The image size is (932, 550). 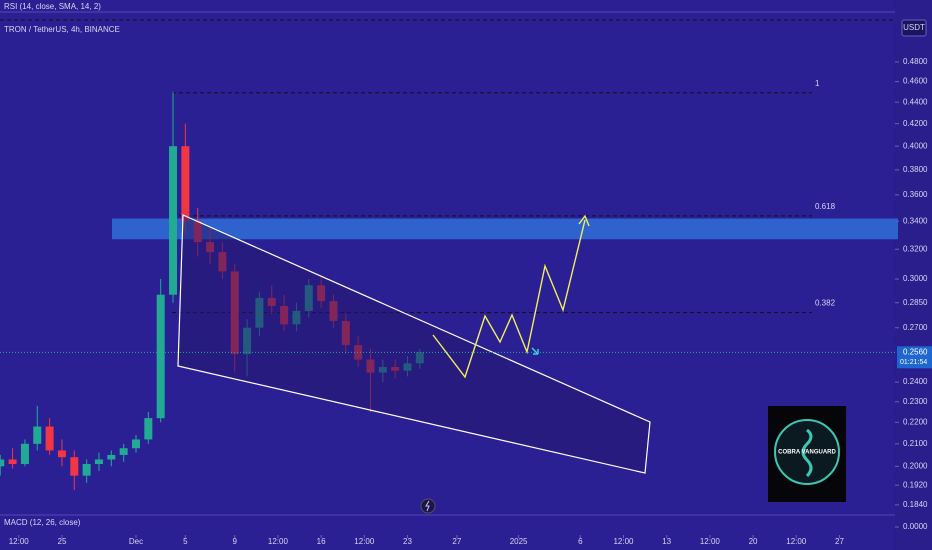 What do you see at coordinates (235, 541) in the screenshot?
I see `x-tick-label: 9` at bounding box center [235, 541].